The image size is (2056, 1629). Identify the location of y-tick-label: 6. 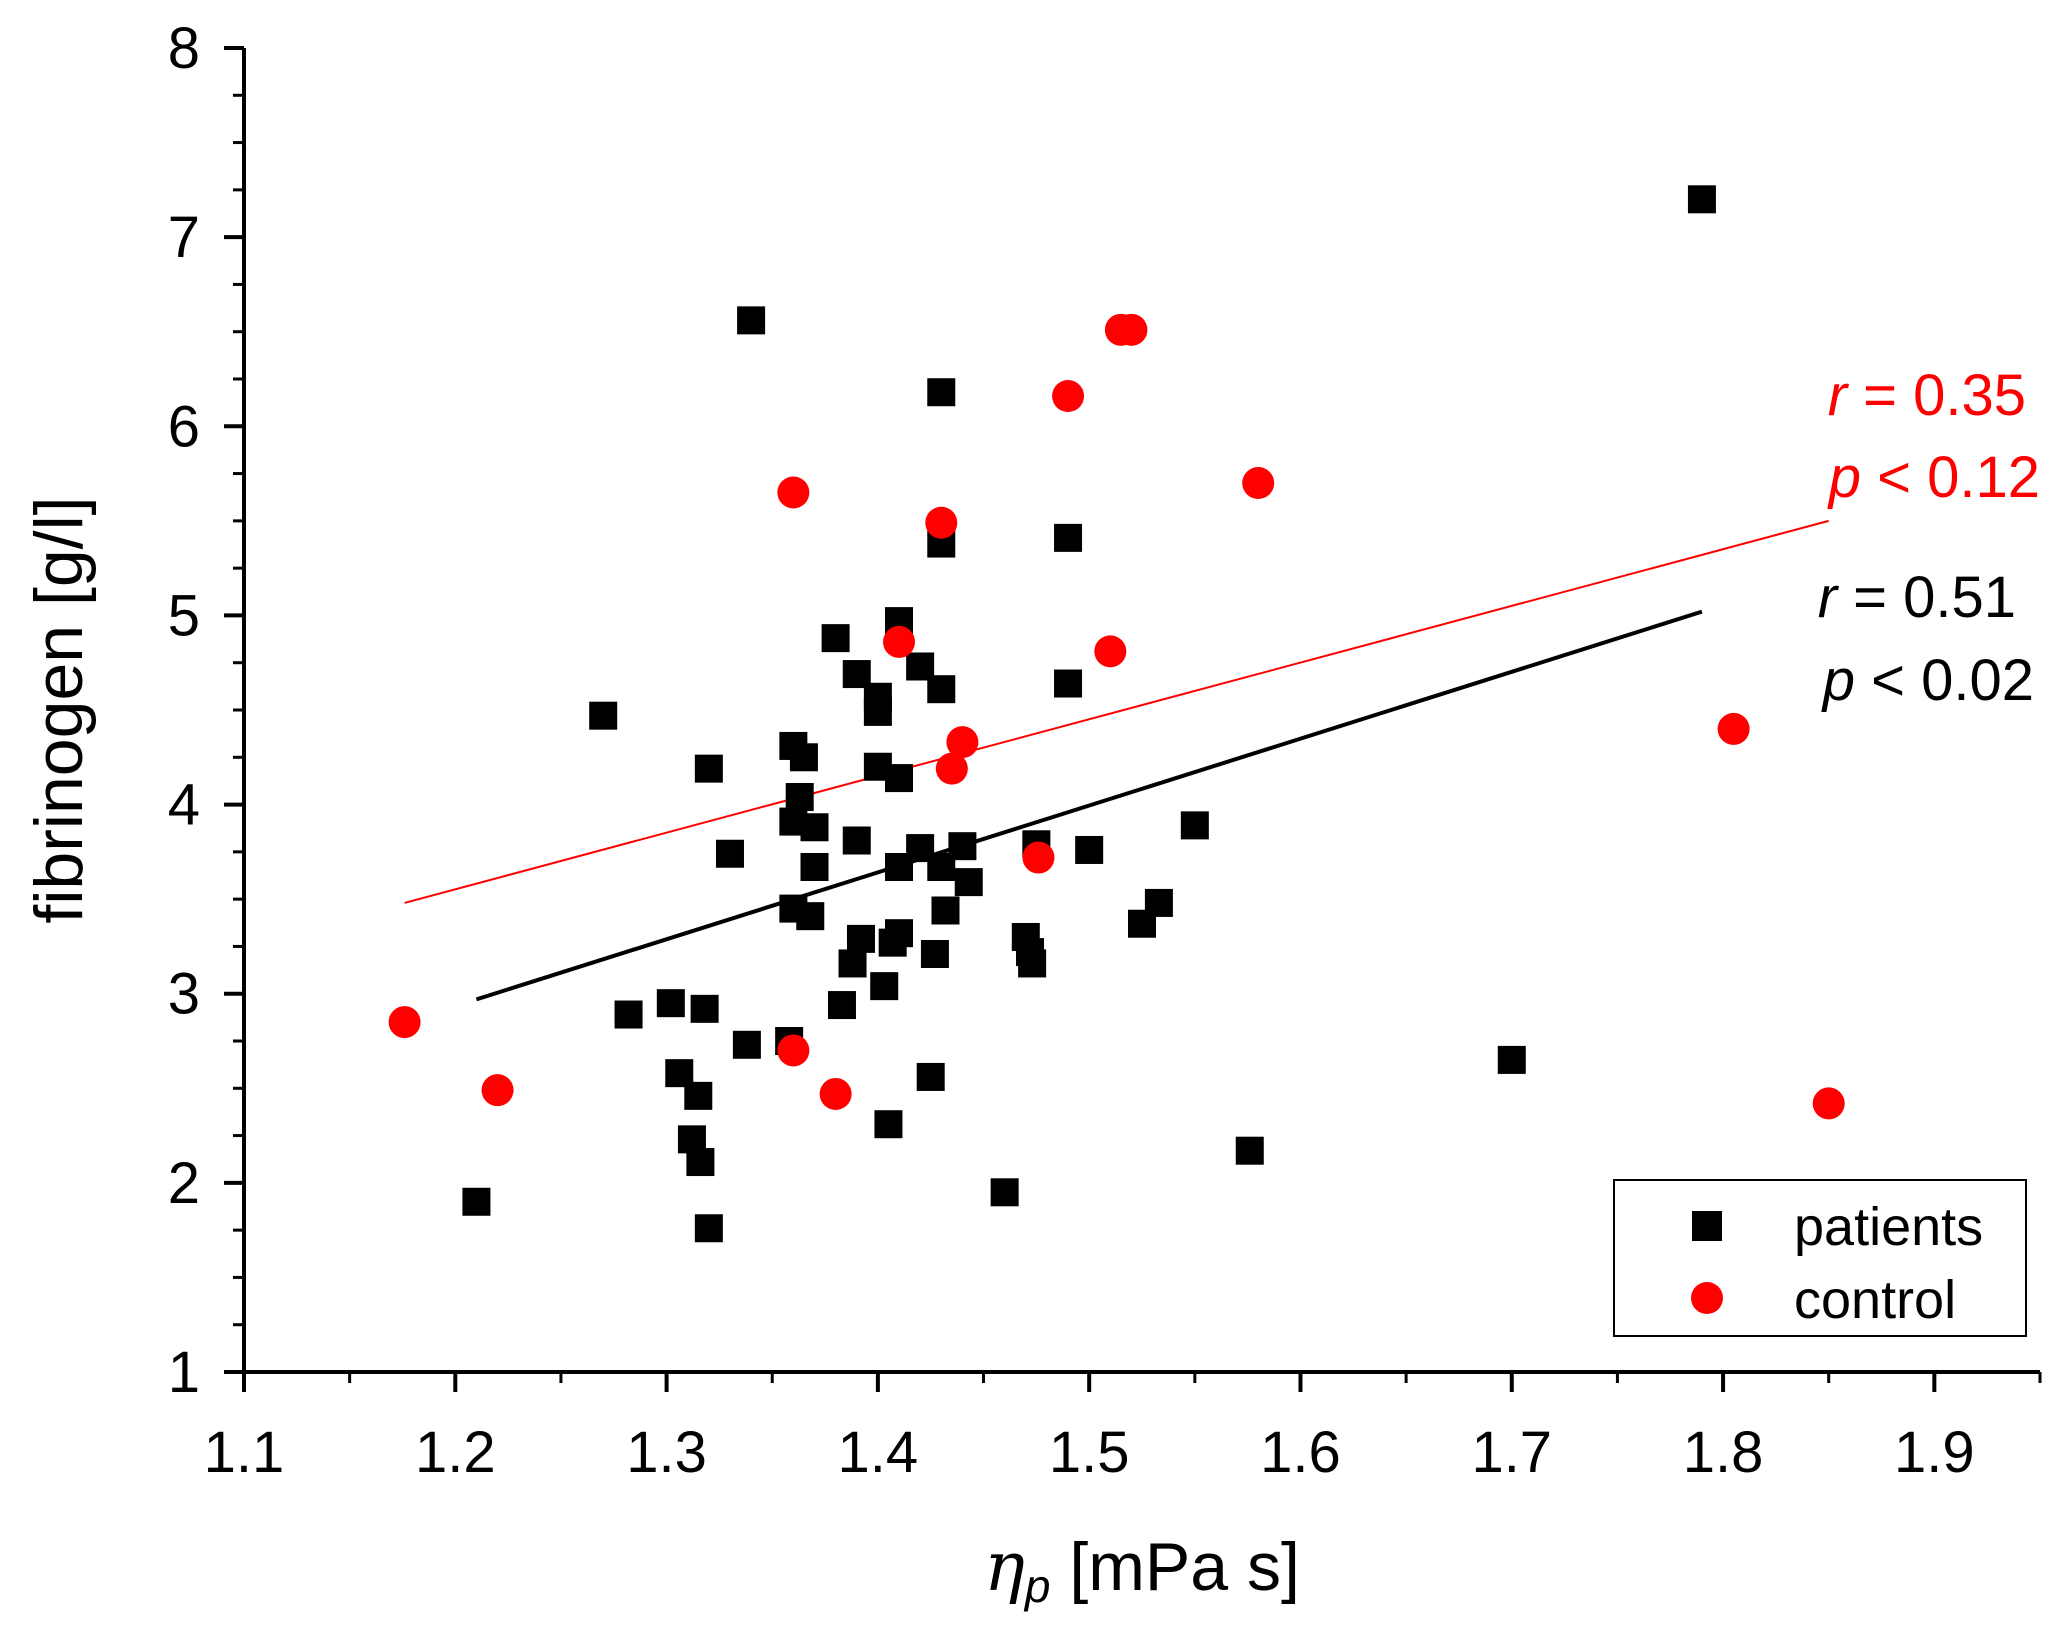
(184, 426).